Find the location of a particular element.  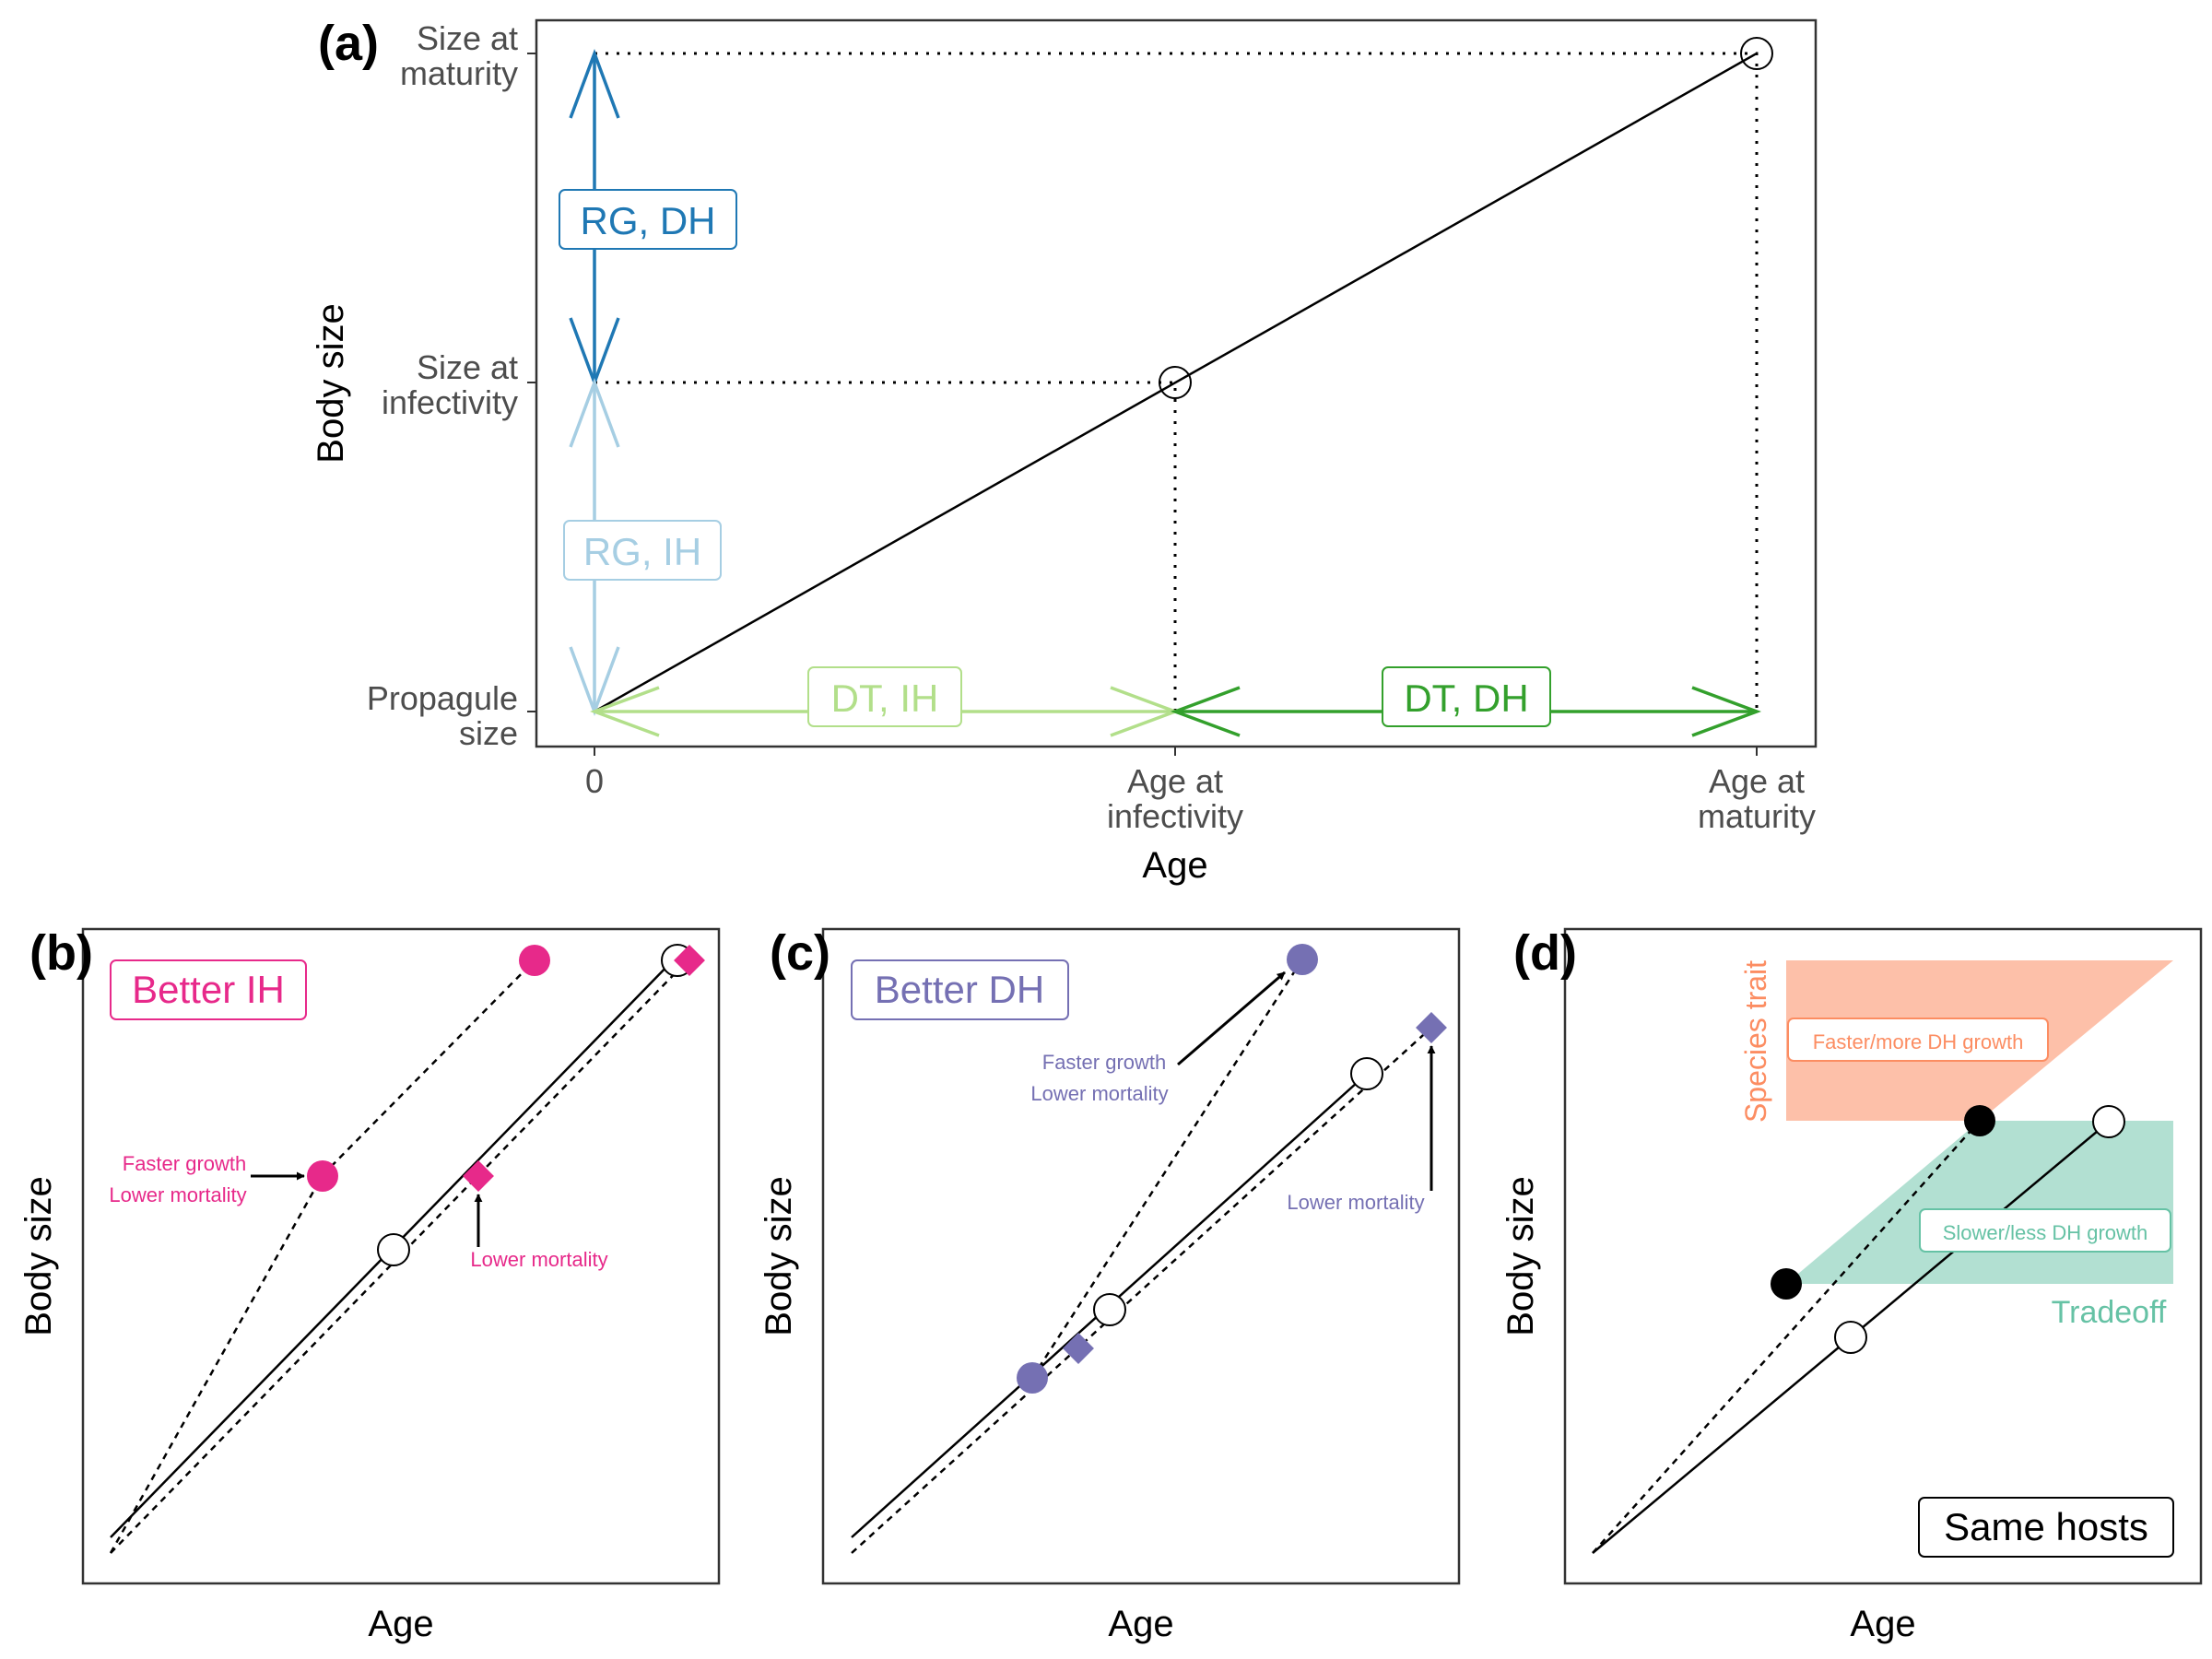

y-tick-size-infectivity-1: Size at is located at coordinates (467, 367).